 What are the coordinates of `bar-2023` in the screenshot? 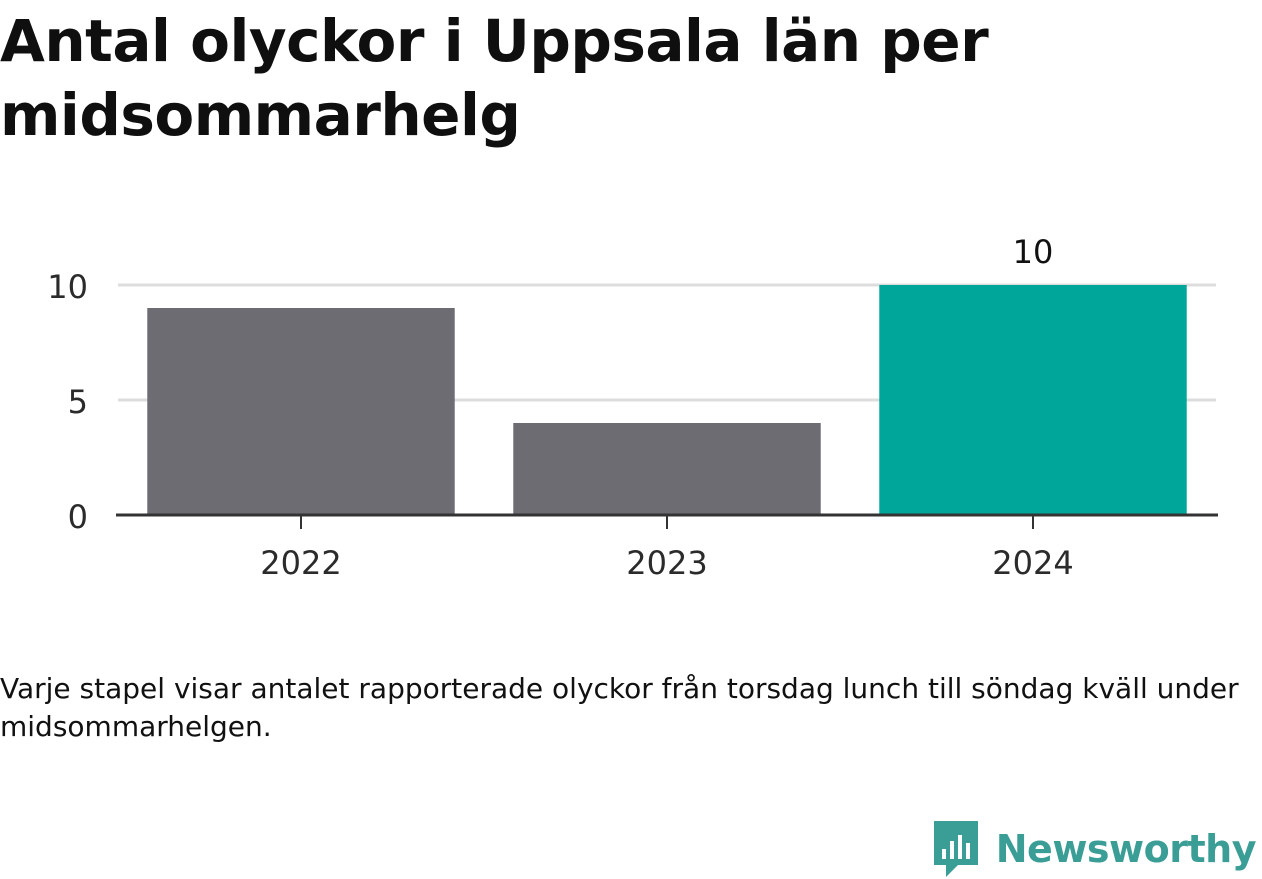 It's located at (667, 469).